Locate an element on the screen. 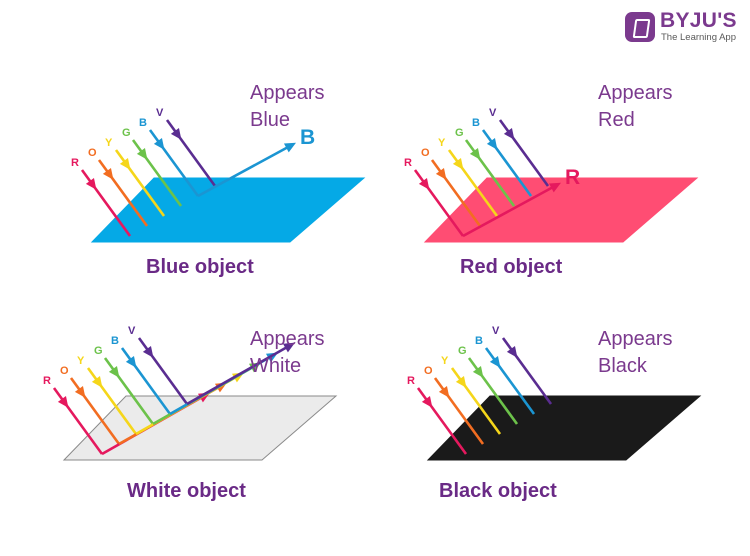 The width and height of the screenshot is (750, 556). reflected-ray-R: R is located at coordinates (521, 202).